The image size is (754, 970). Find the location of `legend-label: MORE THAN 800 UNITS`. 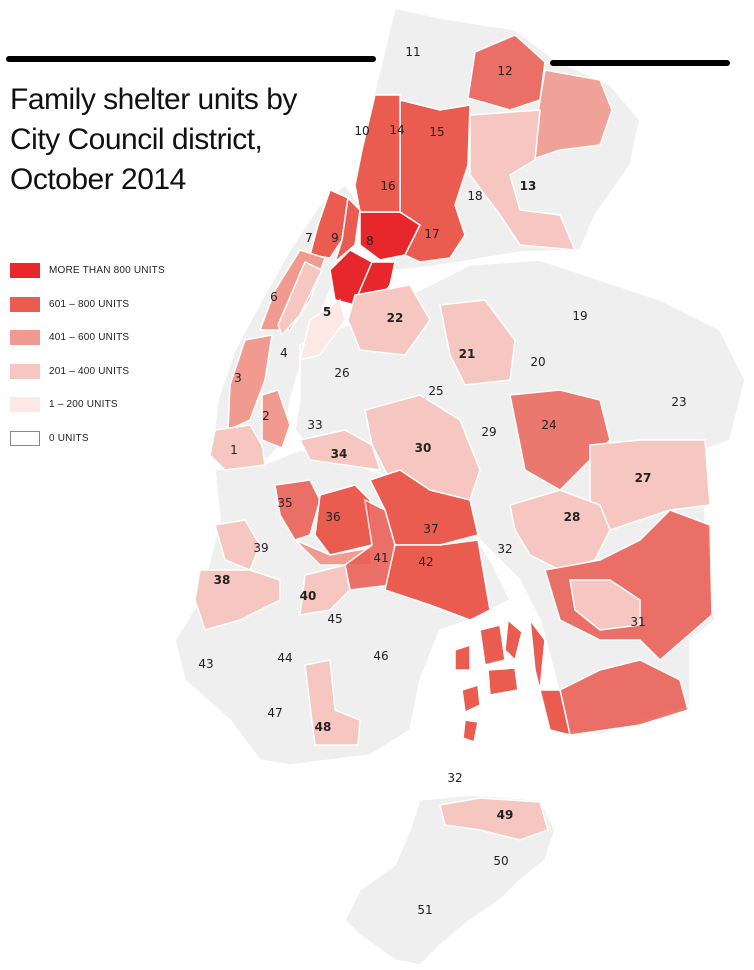

legend-label: MORE THAN 800 UNITS is located at coordinates (107, 270).